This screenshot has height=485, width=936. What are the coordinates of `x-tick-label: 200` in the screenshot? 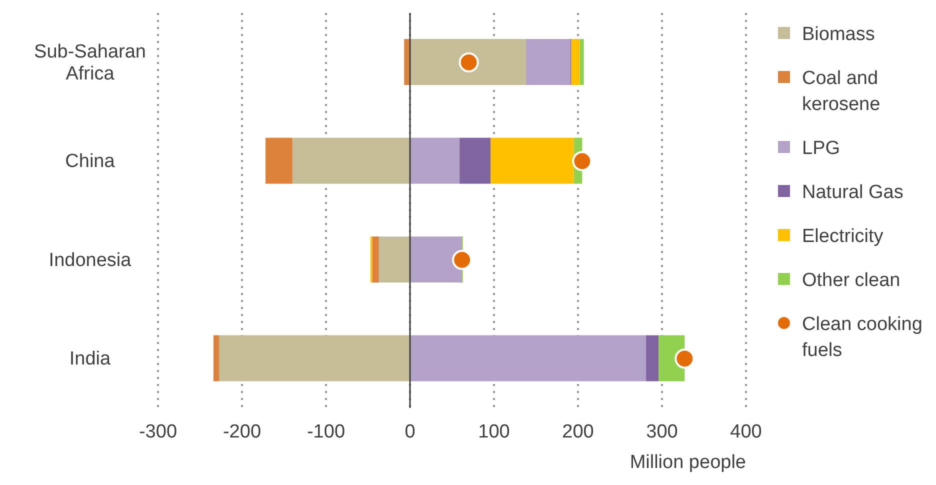 It's located at (578, 431).